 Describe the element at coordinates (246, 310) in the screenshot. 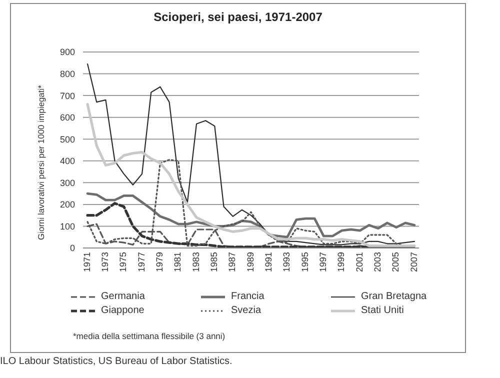

I see `legend-label: Svezia` at that location.